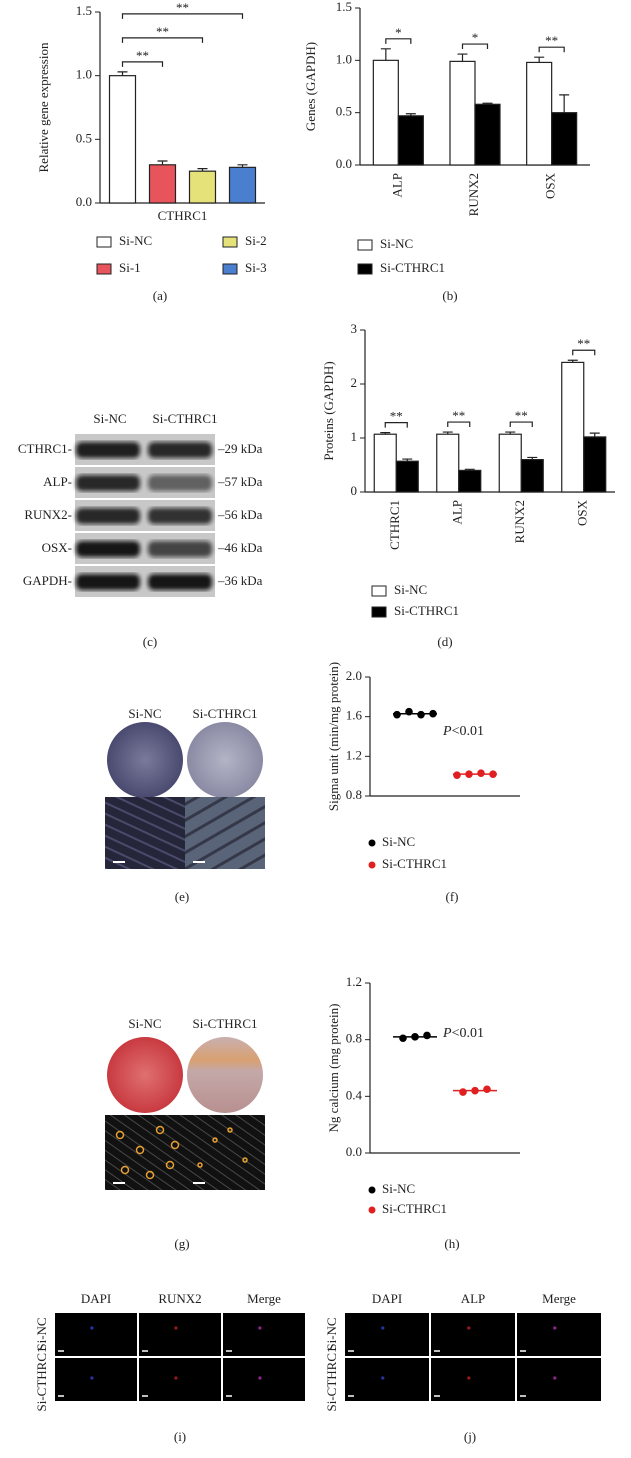 This screenshot has height=1458, width=631. What do you see at coordinates (344, 7) in the screenshot?
I see `y-tick-label: 1.5` at bounding box center [344, 7].